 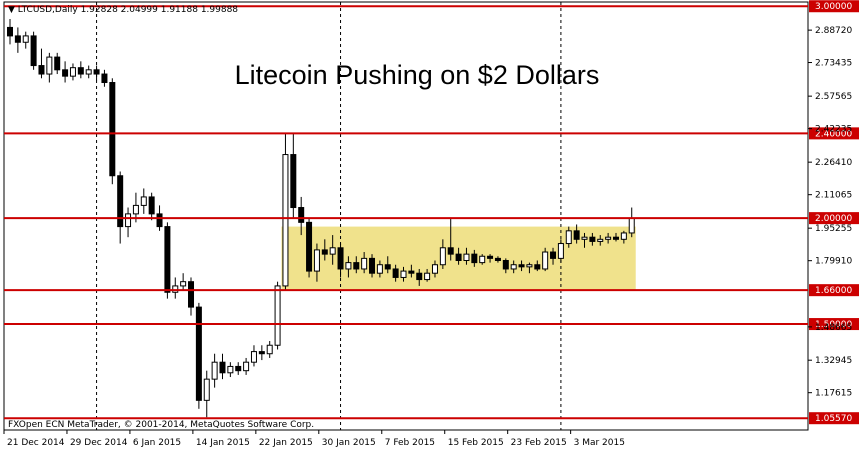 What do you see at coordinates (833, 97) in the screenshot?
I see `price-tick-label: 2.57565` at bounding box center [833, 97].